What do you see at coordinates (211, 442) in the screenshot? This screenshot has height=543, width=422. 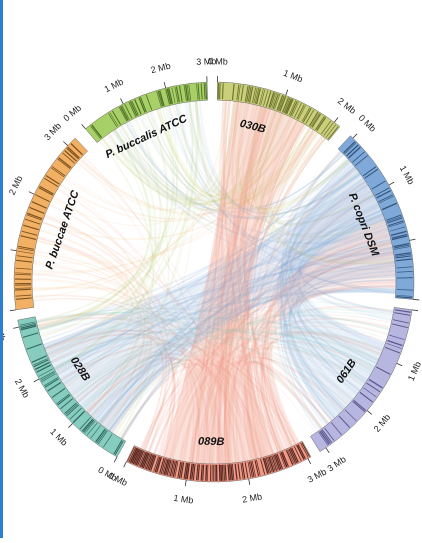 I see `segment-label-089b: 089B` at bounding box center [211, 442].